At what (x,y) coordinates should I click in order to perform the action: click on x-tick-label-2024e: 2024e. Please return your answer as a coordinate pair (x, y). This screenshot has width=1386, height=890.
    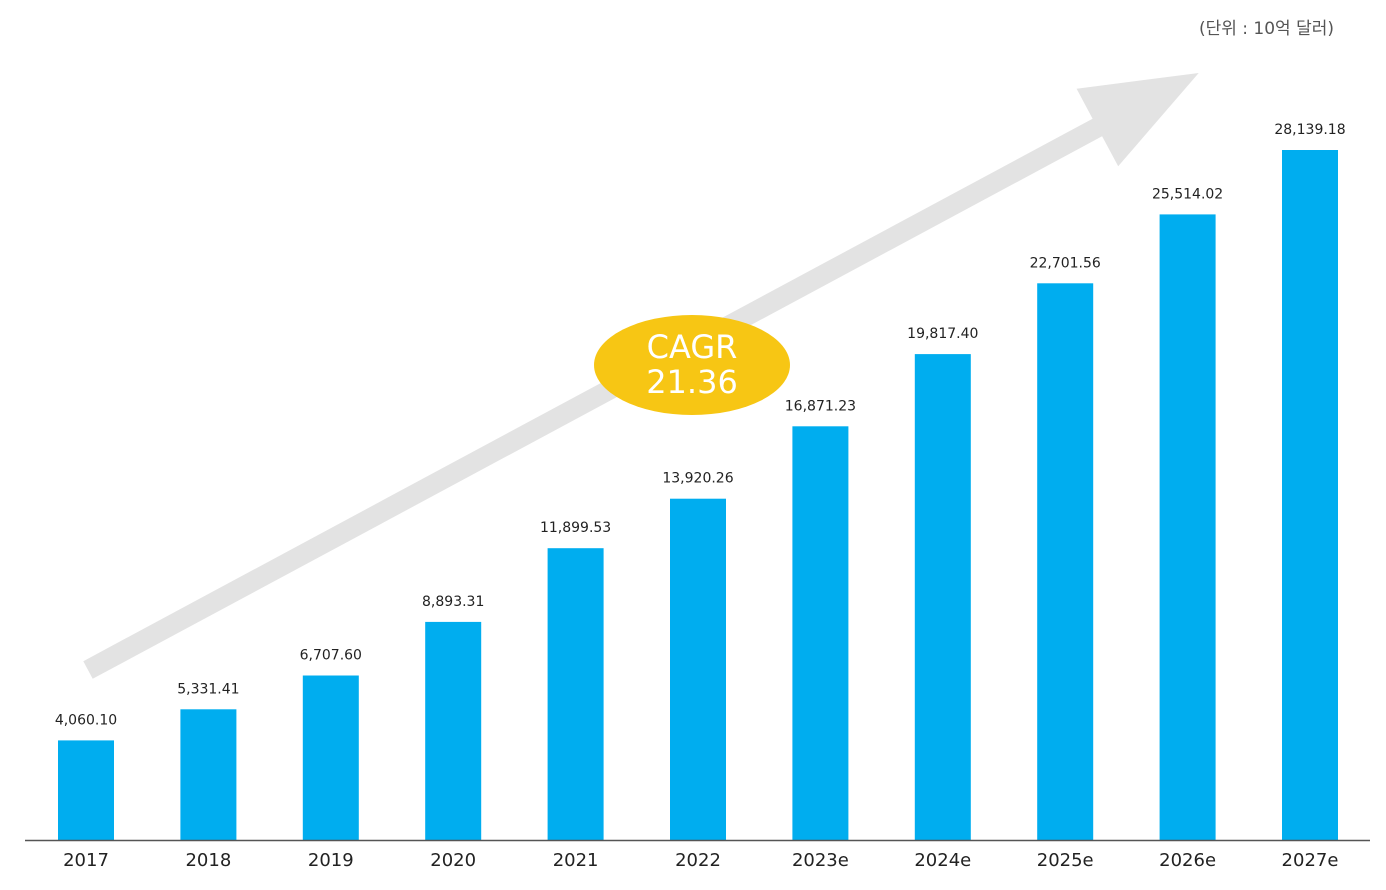
    Looking at the image, I should click on (942, 860).